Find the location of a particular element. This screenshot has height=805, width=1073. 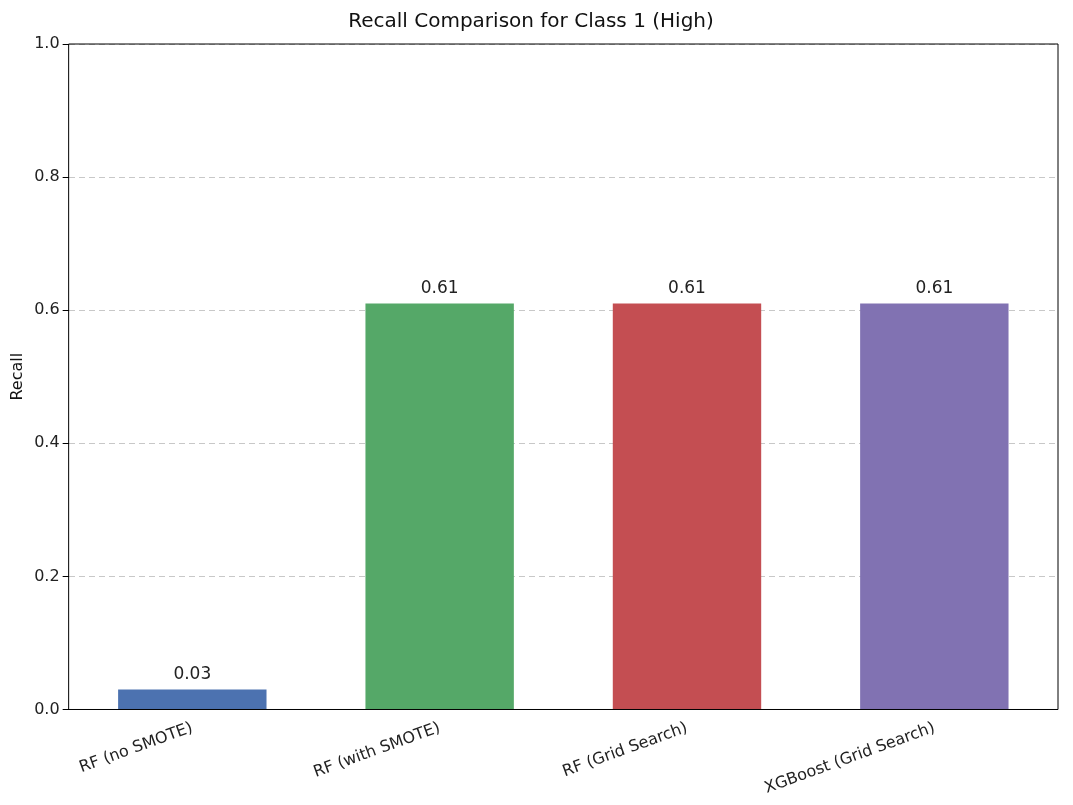

y-tick-label: 0.8 is located at coordinates (47, 176).